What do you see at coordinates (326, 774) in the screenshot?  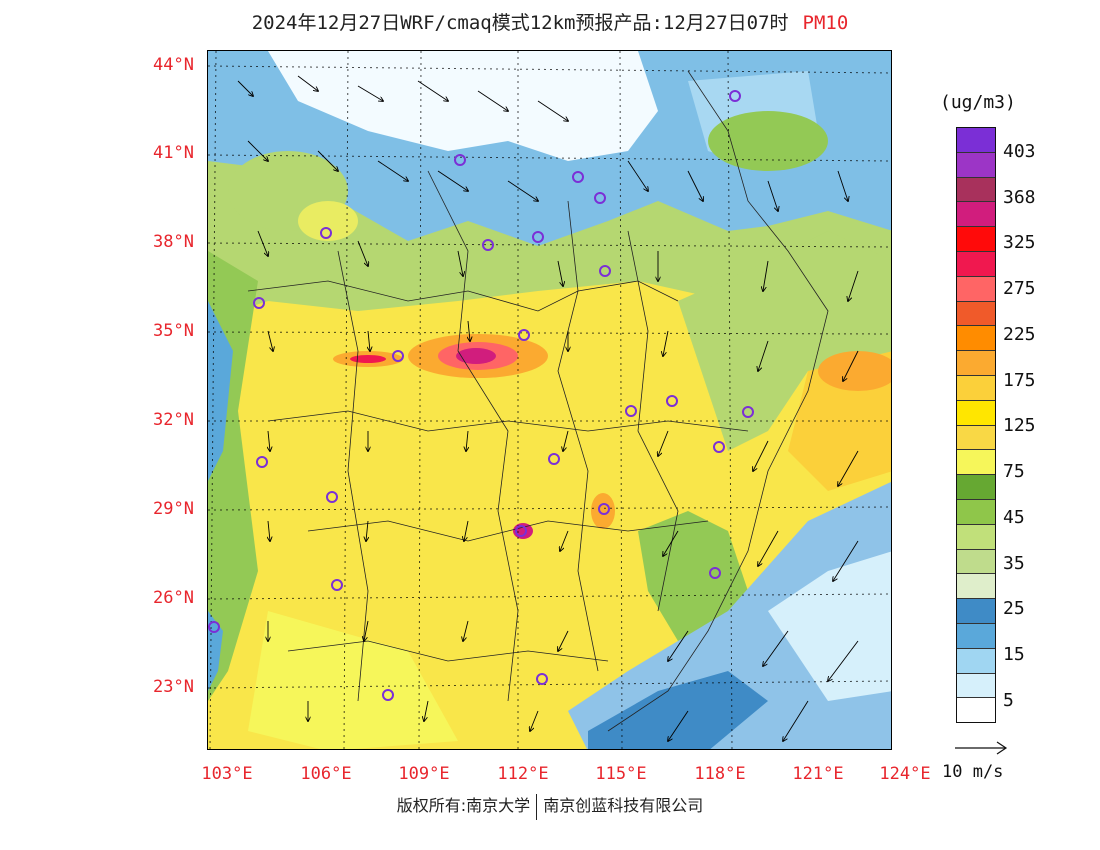 I see `lon-label-106: 106°E` at bounding box center [326, 774].